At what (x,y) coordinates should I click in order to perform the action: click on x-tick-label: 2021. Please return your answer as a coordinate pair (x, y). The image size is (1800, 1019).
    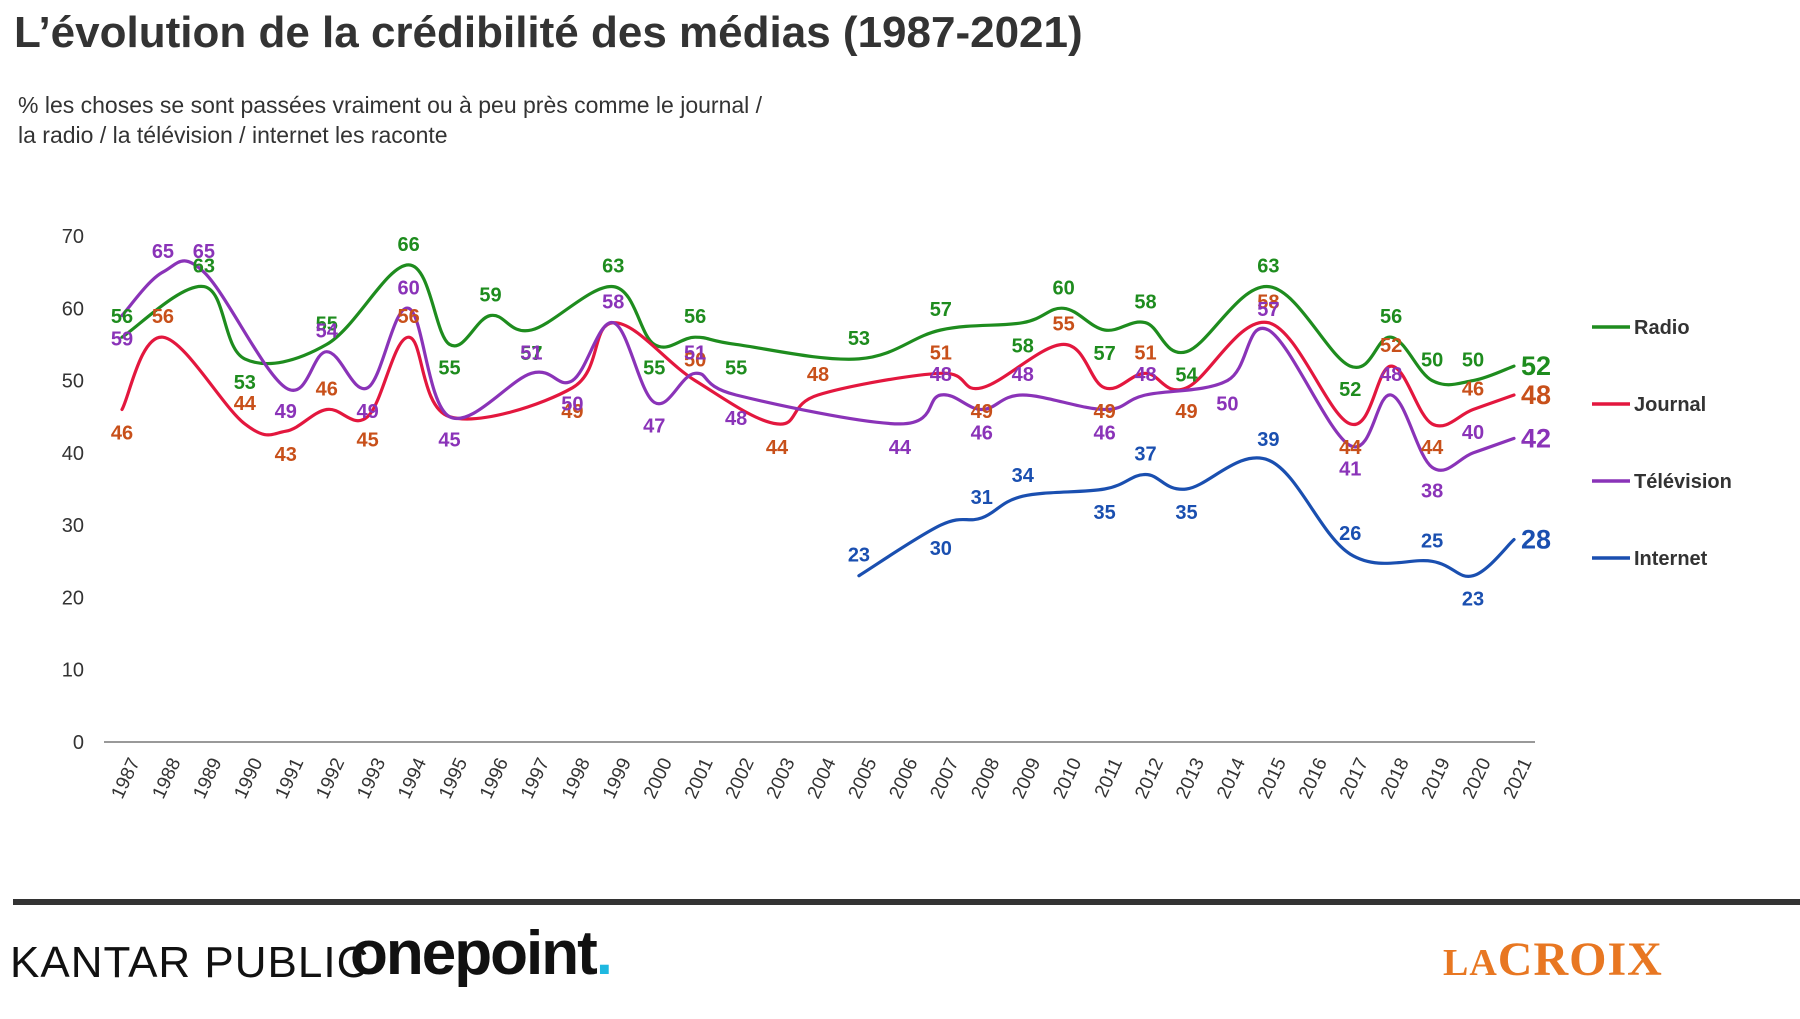
    Looking at the image, I should click on (1518, 778).